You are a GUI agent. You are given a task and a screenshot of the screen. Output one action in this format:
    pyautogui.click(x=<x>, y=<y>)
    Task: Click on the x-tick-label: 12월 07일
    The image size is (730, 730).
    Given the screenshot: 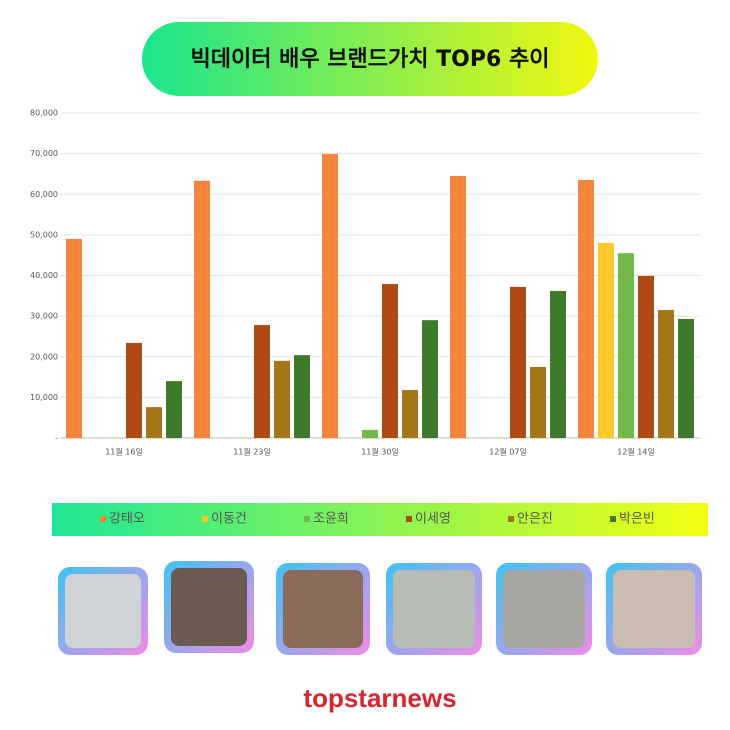 What is the action you would take?
    pyautogui.click(x=508, y=452)
    